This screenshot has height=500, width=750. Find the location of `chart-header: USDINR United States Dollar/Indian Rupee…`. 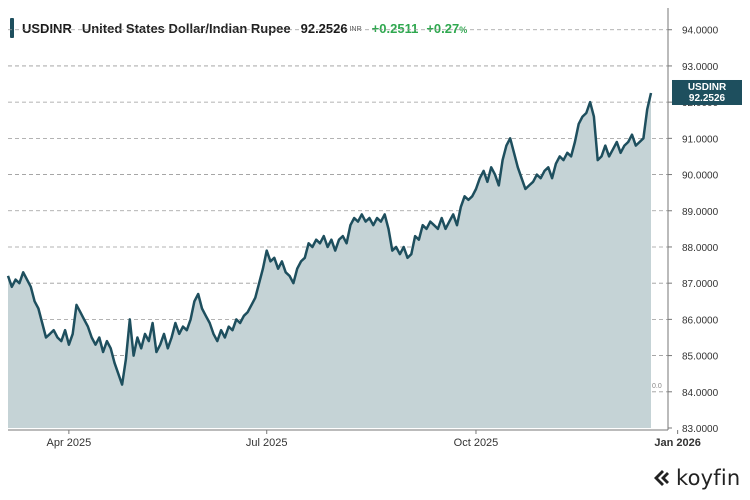

chart-header: USDINR United States Dollar/Indian Rupee… is located at coordinates (238, 28).